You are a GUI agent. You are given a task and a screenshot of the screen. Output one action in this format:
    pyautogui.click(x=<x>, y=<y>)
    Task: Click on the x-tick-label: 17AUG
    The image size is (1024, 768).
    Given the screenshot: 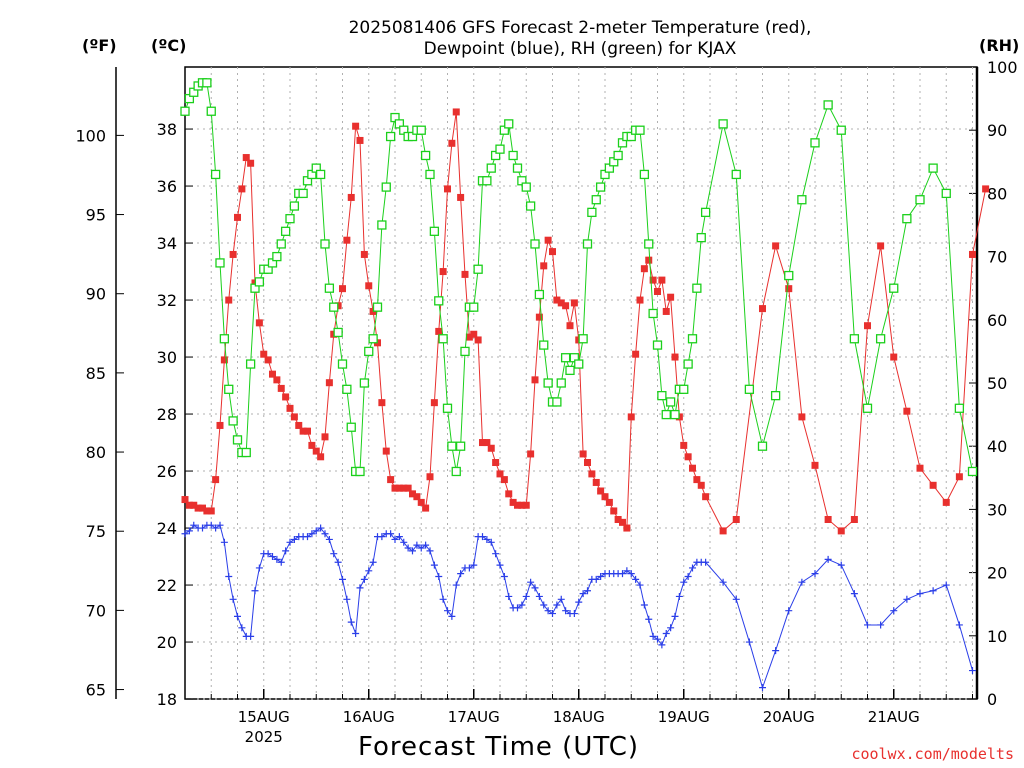 What is the action you would take?
    pyautogui.click(x=474, y=717)
    